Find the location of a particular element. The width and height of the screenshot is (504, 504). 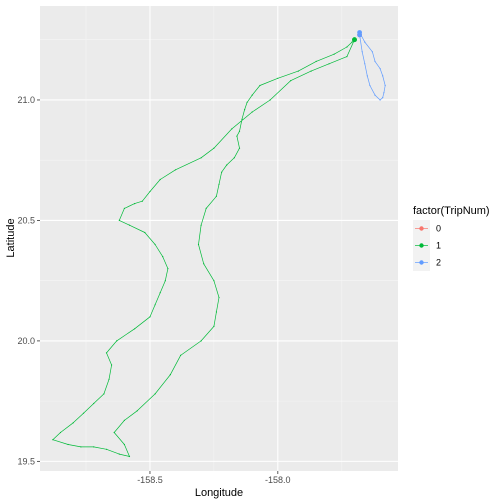

legend-label-0: 0 is located at coordinates (438, 229).